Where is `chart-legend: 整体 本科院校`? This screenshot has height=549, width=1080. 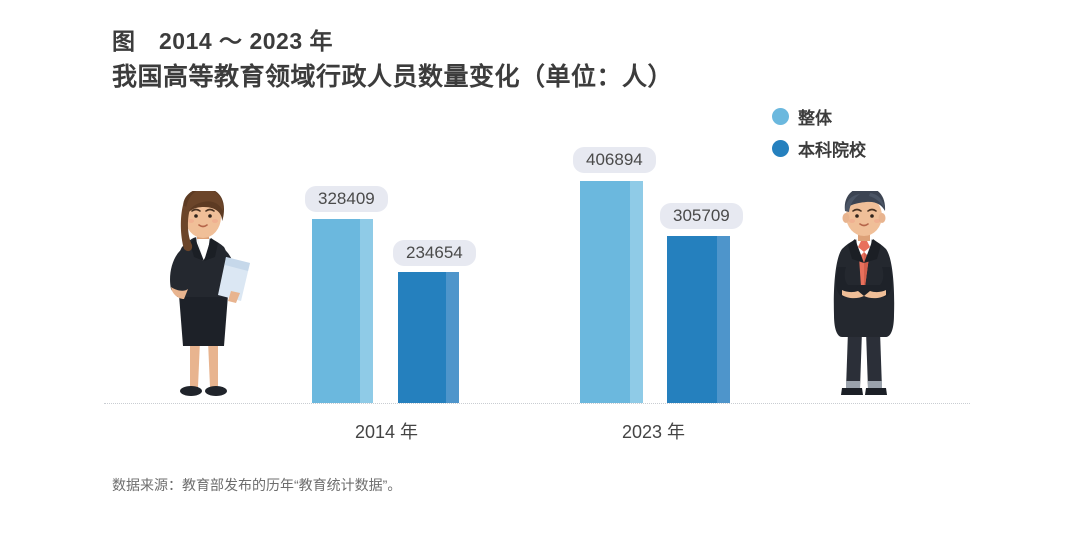
chart-legend: 整体 本科院校 is located at coordinates (819, 134).